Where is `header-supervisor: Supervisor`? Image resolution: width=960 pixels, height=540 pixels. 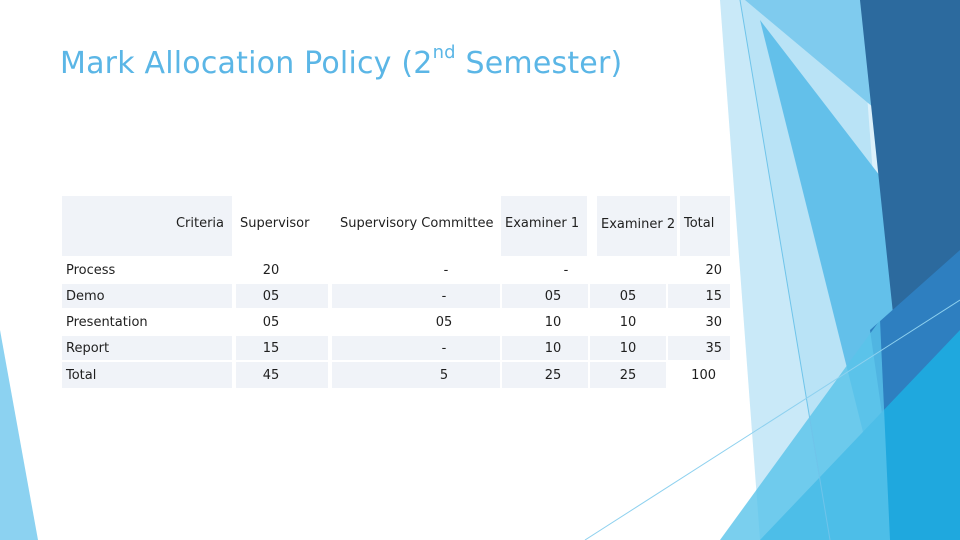
header-supervisor: Supervisor is located at coordinates (275, 223).